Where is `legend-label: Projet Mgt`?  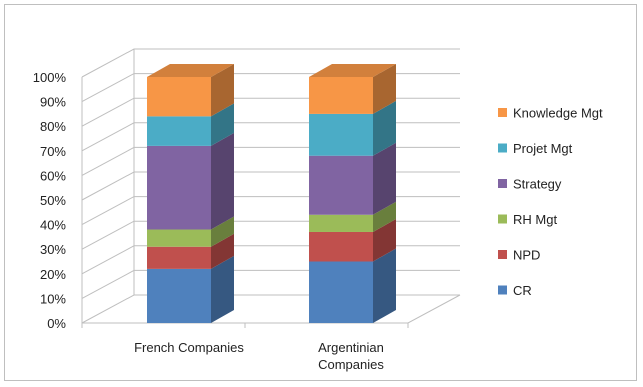
legend-label: Projet Mgt is located at coordinates (543, 148).